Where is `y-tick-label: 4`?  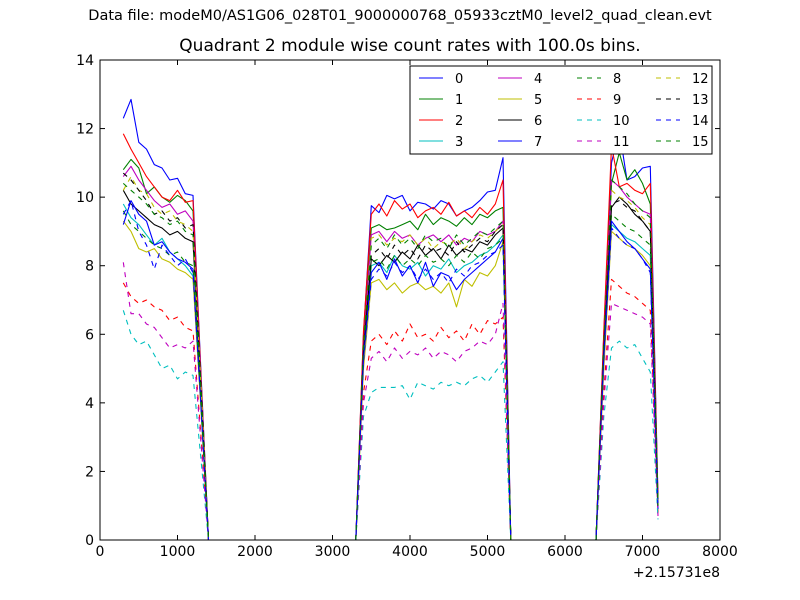
y-tick-label: 4 is located at coordinates (89, 404).